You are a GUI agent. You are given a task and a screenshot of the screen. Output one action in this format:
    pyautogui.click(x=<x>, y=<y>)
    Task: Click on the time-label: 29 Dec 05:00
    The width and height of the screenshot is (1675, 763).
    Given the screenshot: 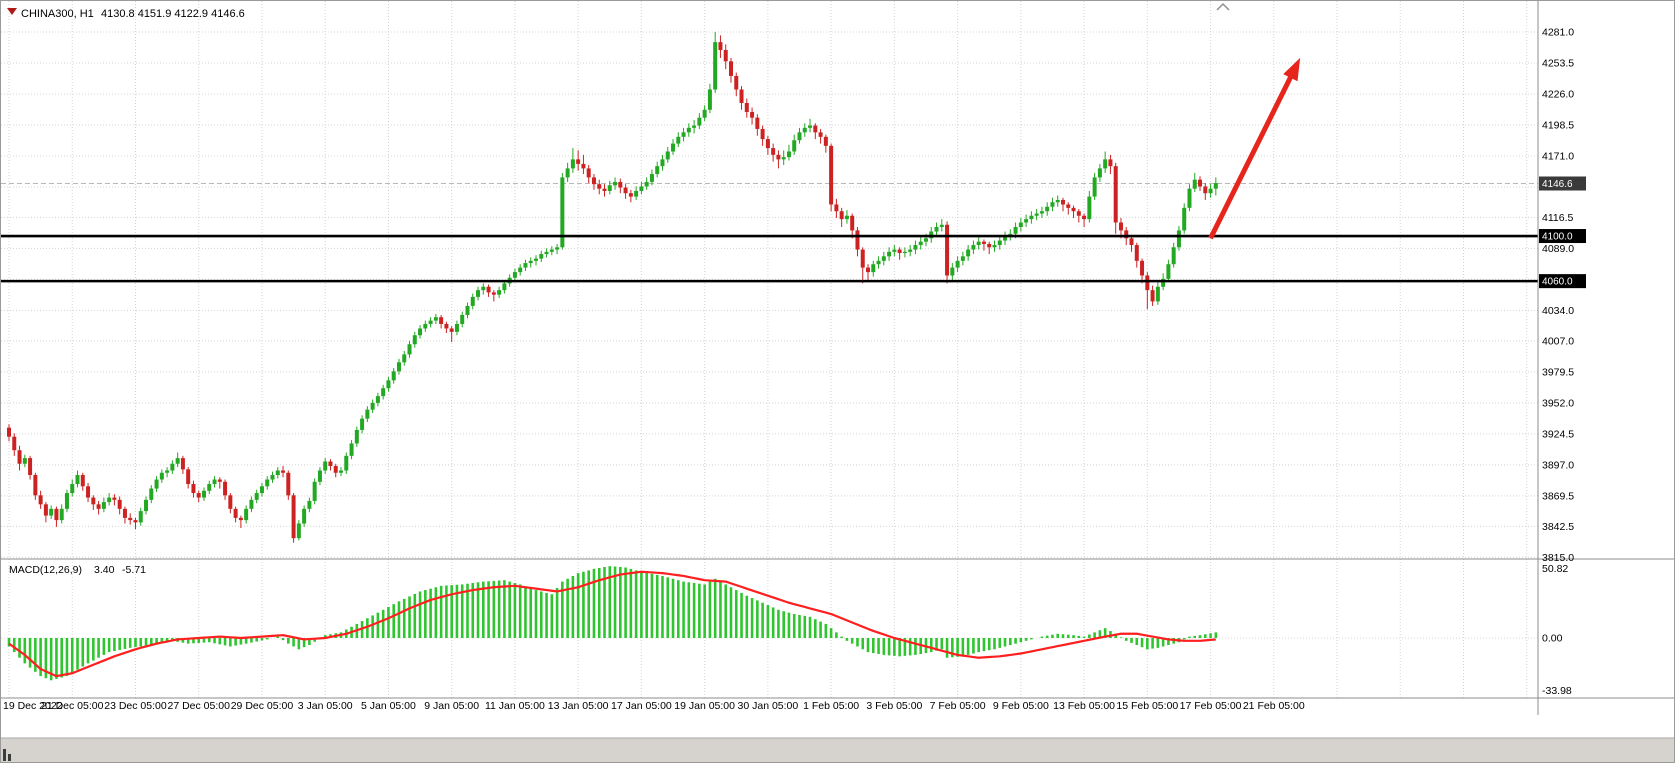 What is the action you would take?
    pyautogui.click(x=262, y=706)
    